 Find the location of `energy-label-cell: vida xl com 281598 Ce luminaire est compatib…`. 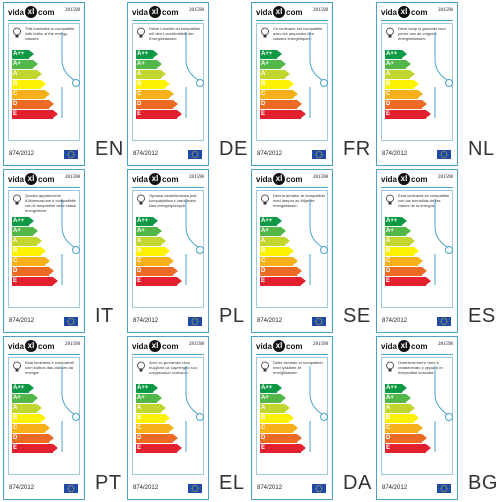

energy-label-cell: vida xl com 281598 Ce luminaire est compatib… is located at coordinates (313, 85).